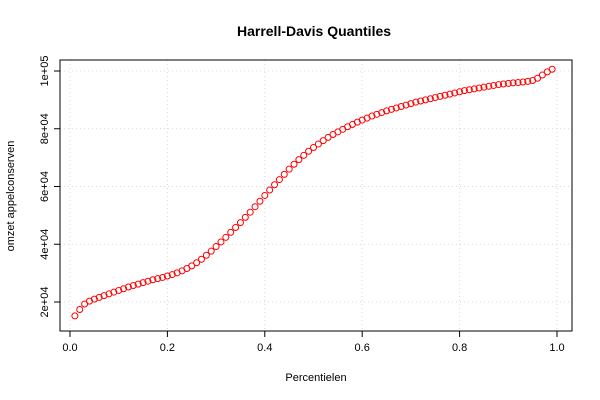 This screenshot has width=600, height=400. I want to click on y-axis-label: omzet appelconserven, so click(11, 196).